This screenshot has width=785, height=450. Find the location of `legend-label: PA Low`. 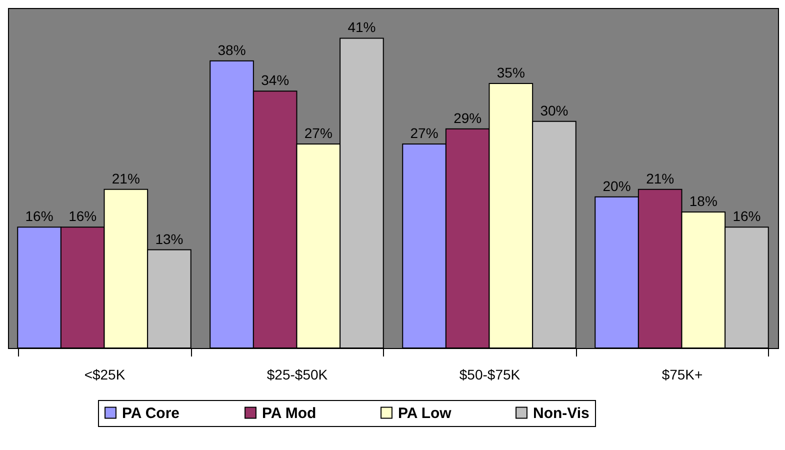

legend-label: PA Low is located at coordinates (425, 413).